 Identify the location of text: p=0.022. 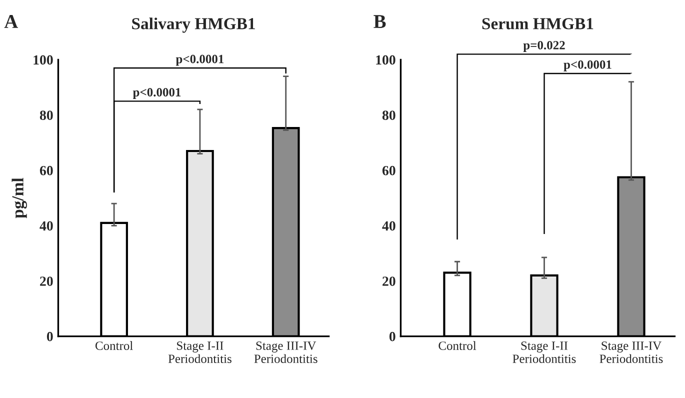
(544, 46).